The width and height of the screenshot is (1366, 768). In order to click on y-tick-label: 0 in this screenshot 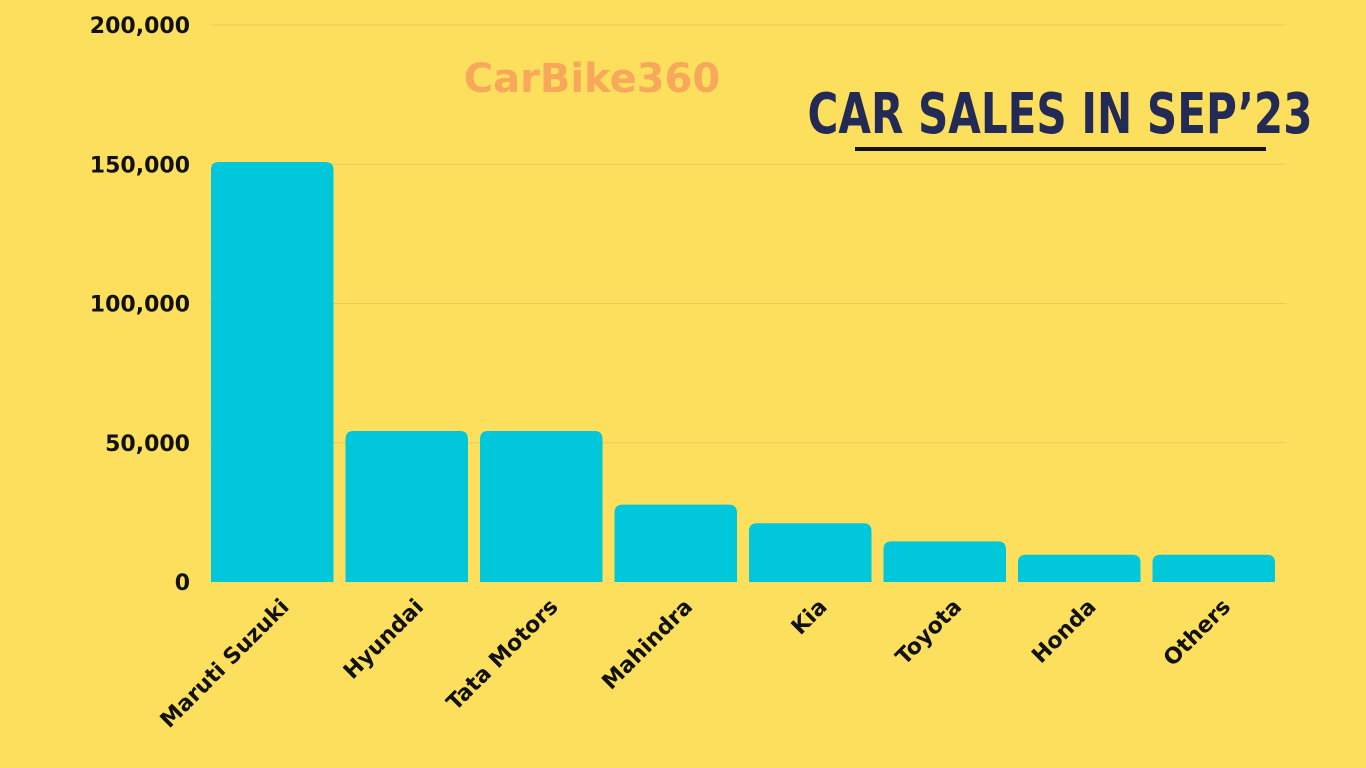, I will do `click(182, 583)`.